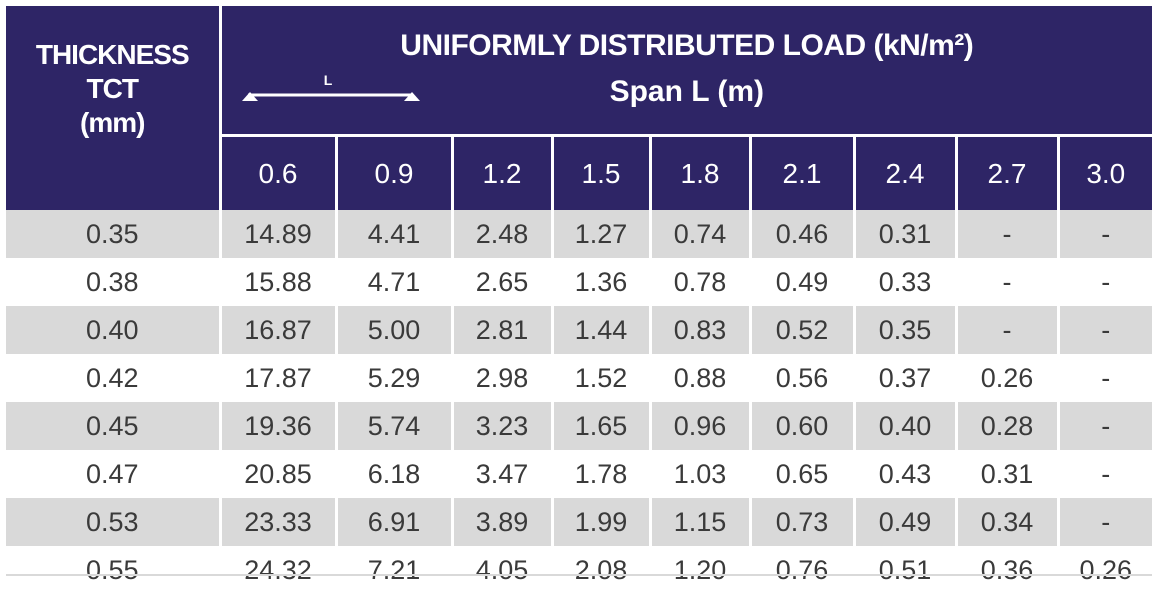  Describe the element at coordinates (395, 282) in the screenshot. I see `load-value-cell: 4.71` at that location.